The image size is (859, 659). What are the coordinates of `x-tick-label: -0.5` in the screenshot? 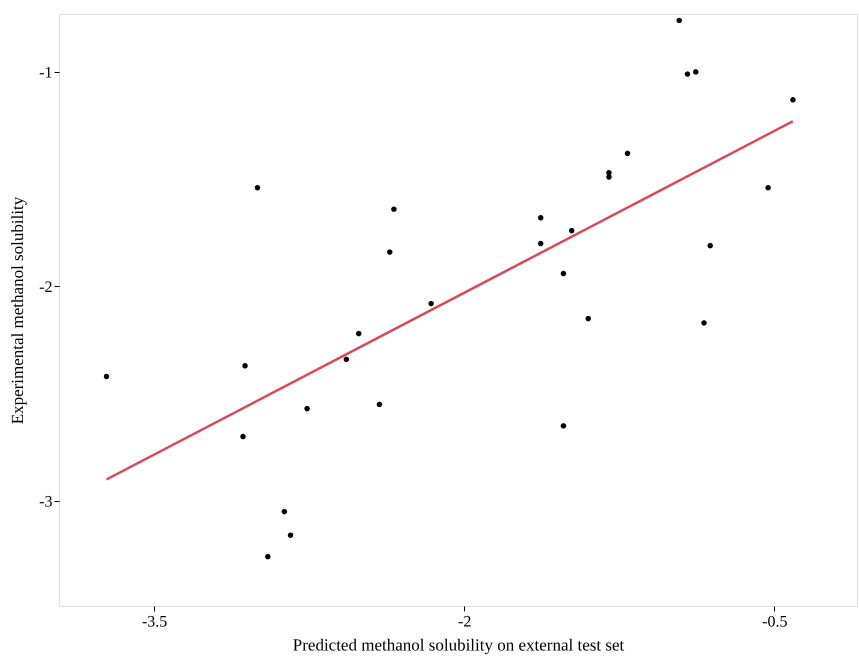 It's located at (775, 622).